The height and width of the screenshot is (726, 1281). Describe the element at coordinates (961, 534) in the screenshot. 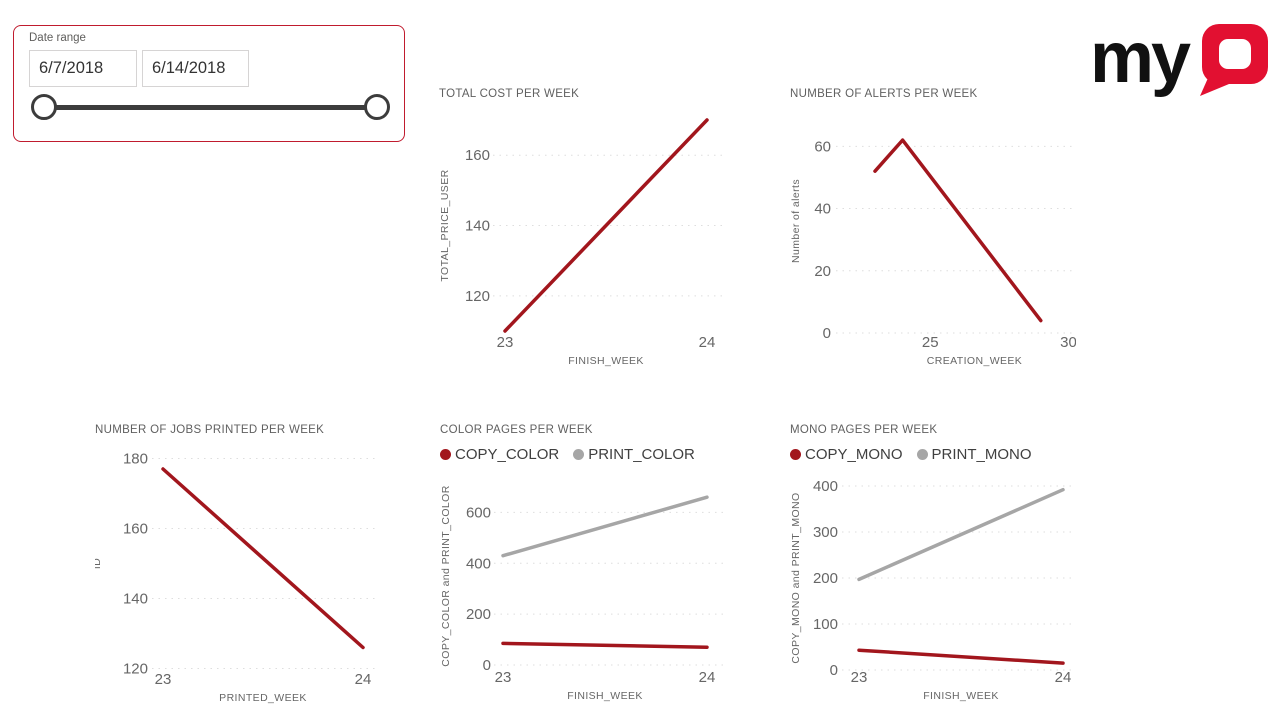

I see `series-line-print-mono` at that location.